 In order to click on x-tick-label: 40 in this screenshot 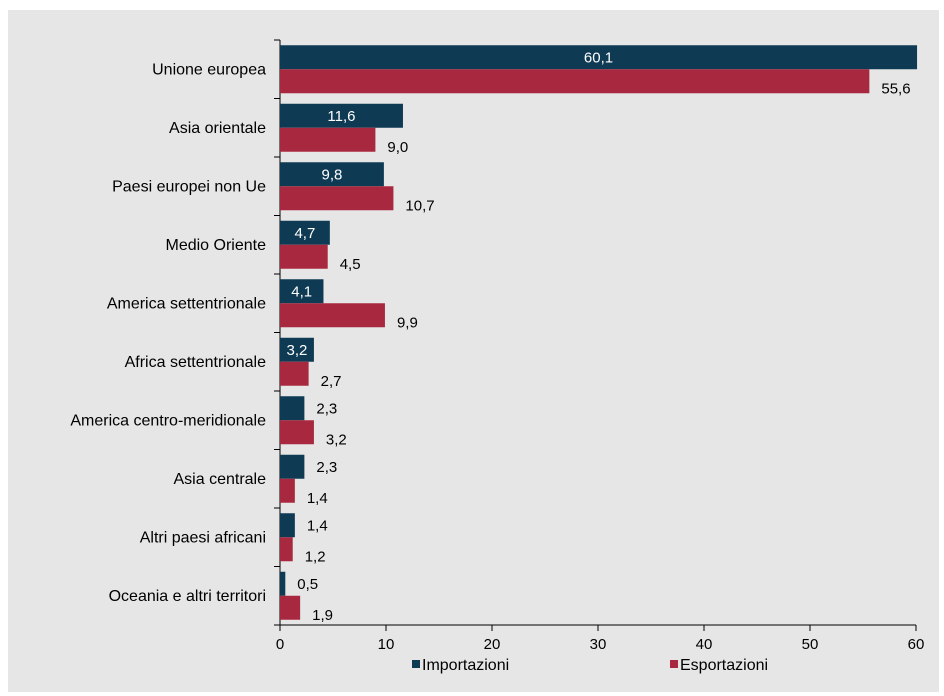, I will do `click(704, 644)`.